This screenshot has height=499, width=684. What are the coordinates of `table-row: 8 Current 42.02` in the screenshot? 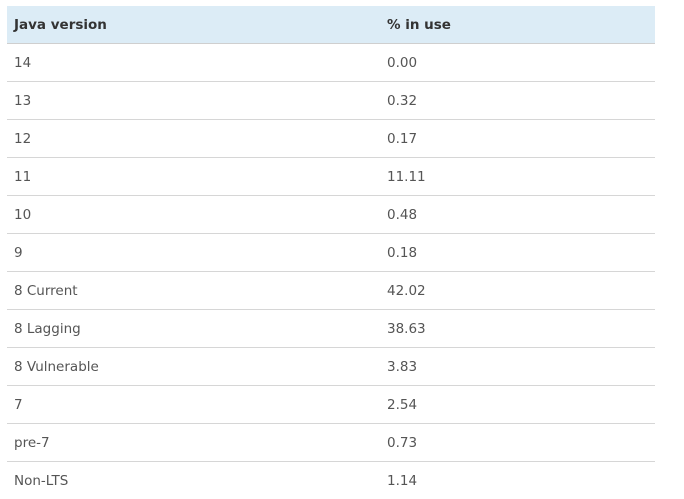 It's located at (331, 290).